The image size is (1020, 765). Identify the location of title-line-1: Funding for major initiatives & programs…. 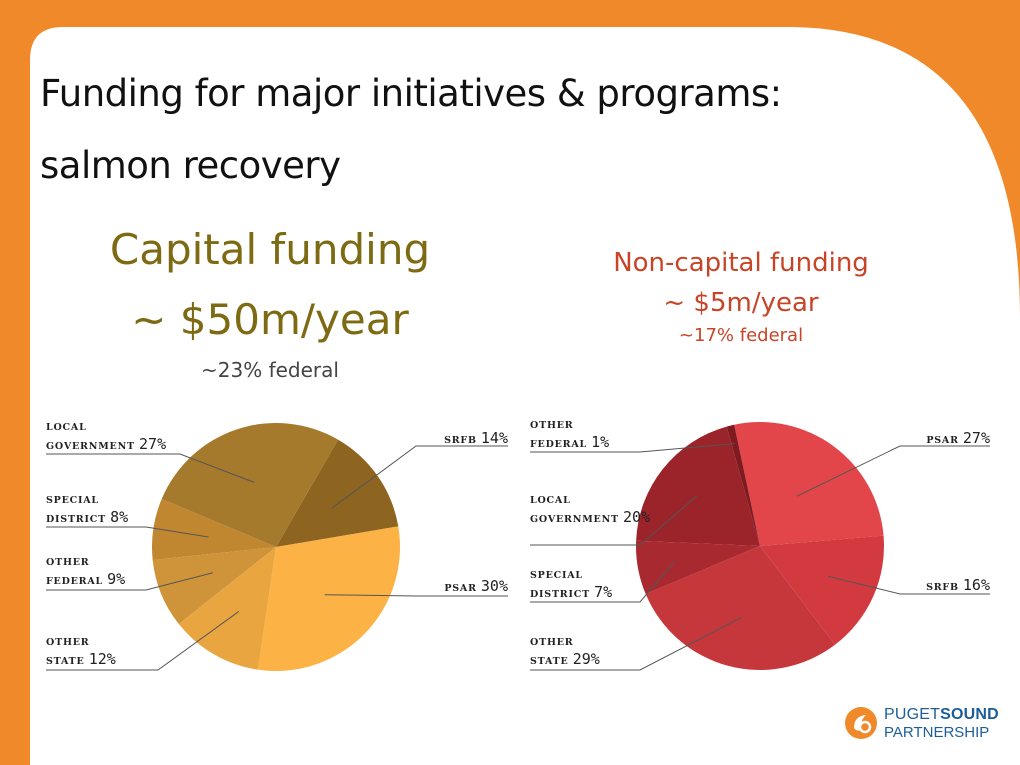
(411, 93).